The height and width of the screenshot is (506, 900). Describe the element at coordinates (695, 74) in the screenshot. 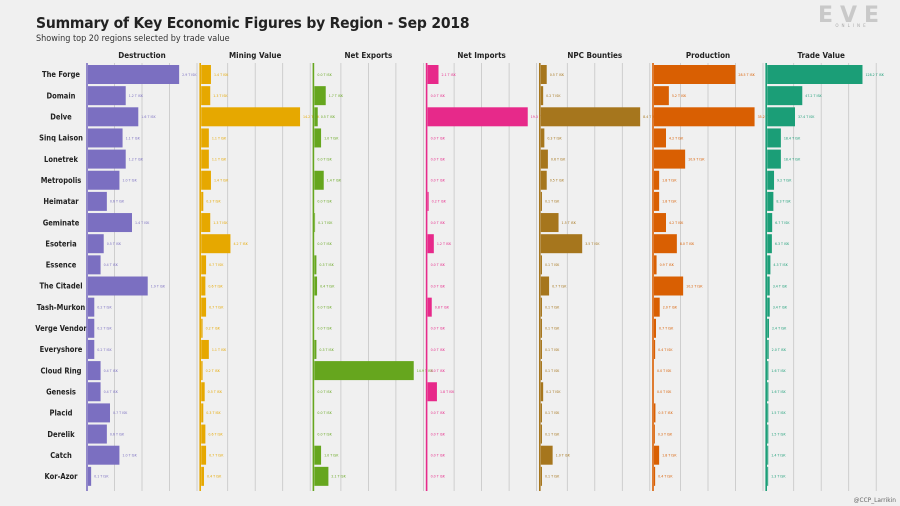

I see `bar-production-the-forge` at that location.